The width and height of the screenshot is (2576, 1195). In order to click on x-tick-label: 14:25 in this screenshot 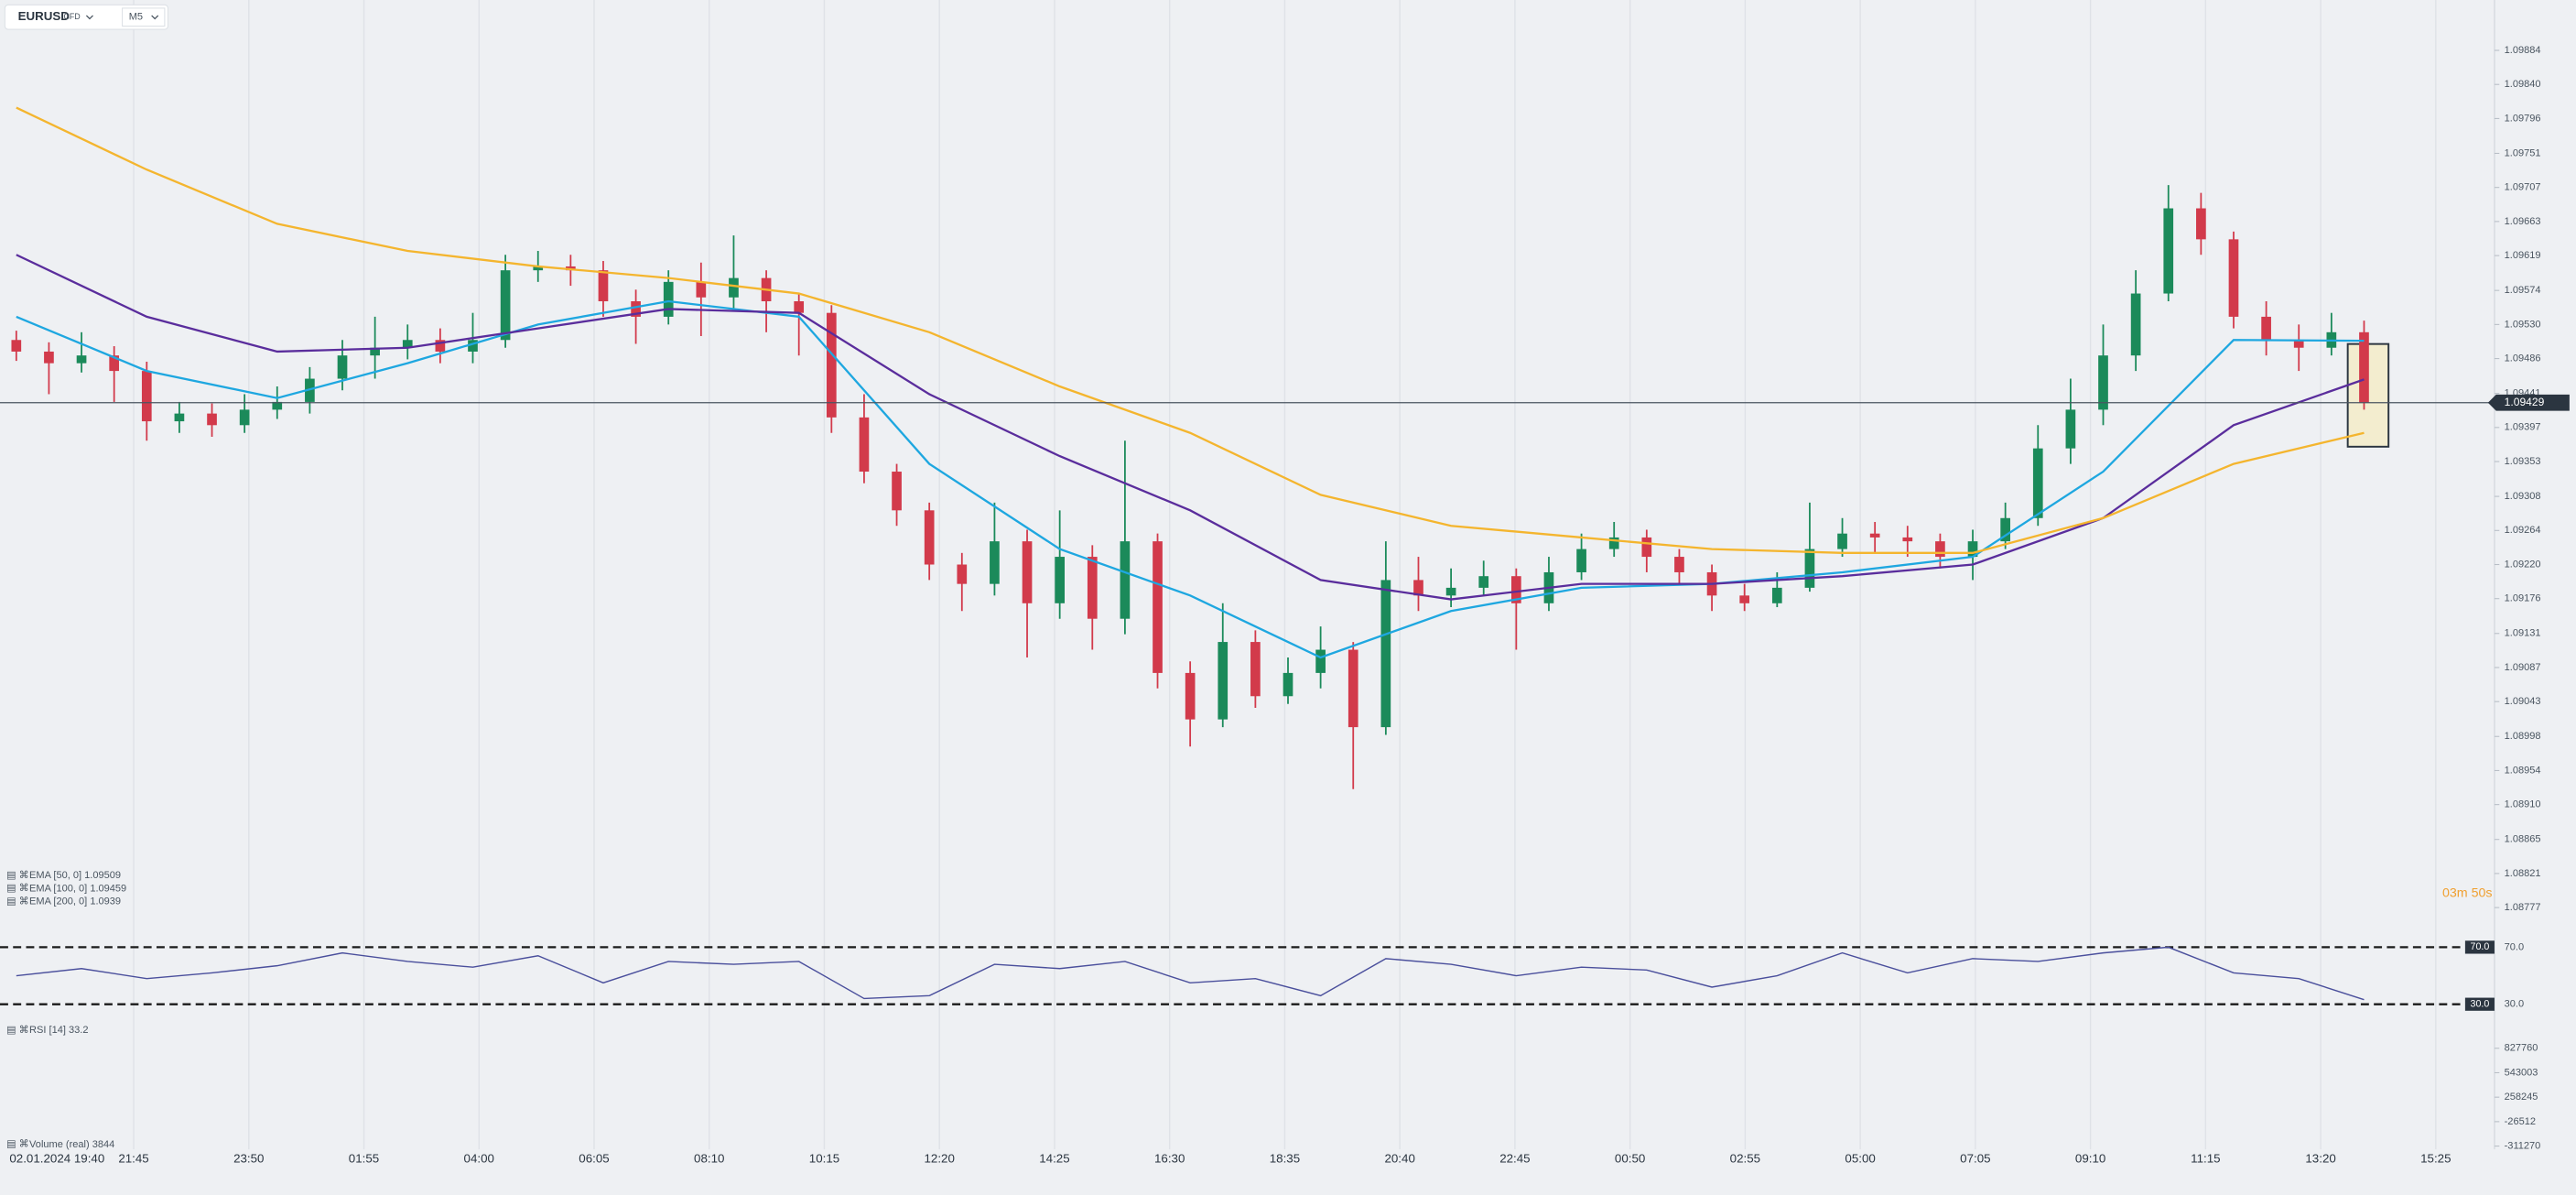, I will do `click(1054, 1158)`.